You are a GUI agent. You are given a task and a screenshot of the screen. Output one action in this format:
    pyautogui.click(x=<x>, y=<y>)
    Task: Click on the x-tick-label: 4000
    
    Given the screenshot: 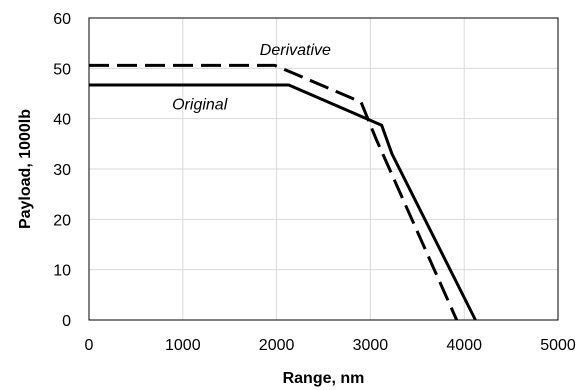 What is the action you would take?
    pyautogui.click(x=464, y=345)
    